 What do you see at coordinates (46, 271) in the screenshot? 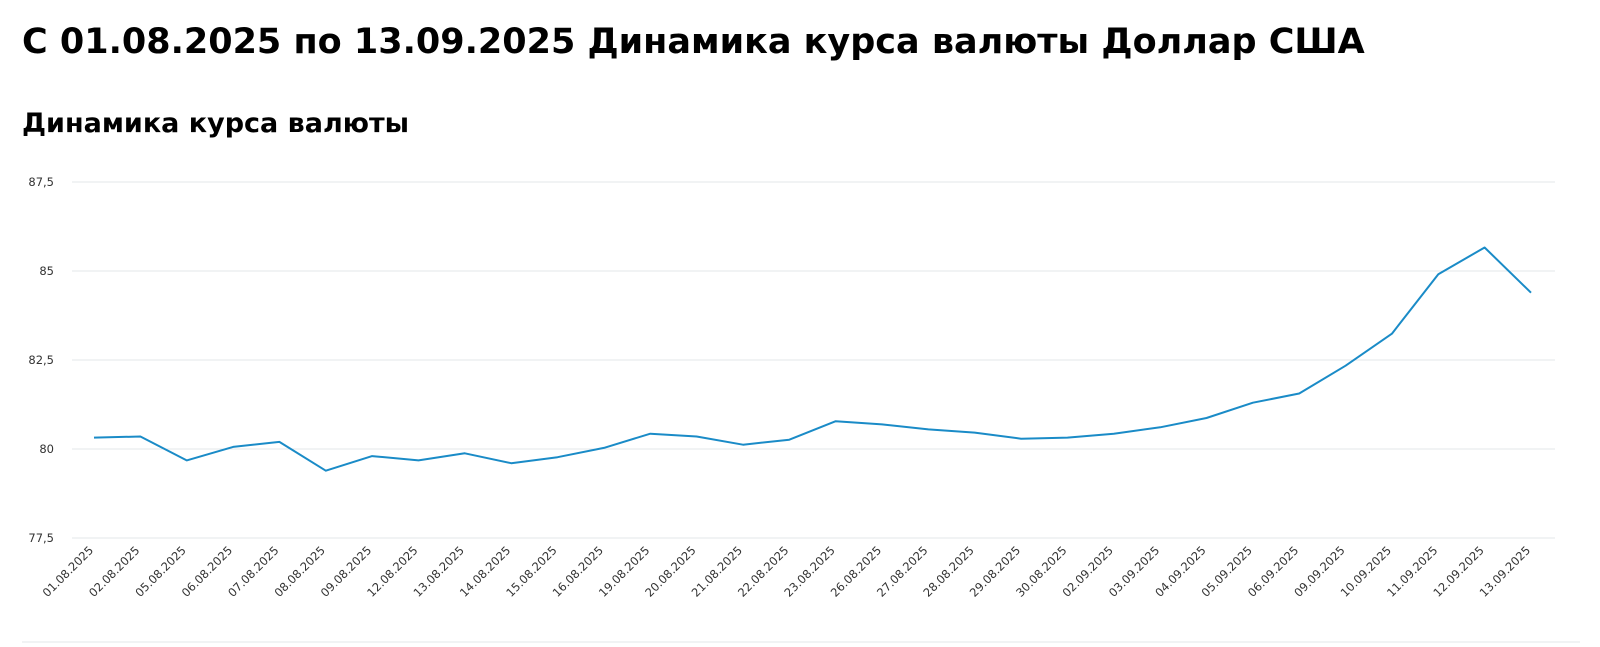
I see `y-tick-label: 85` at bounding box center [46, 271].